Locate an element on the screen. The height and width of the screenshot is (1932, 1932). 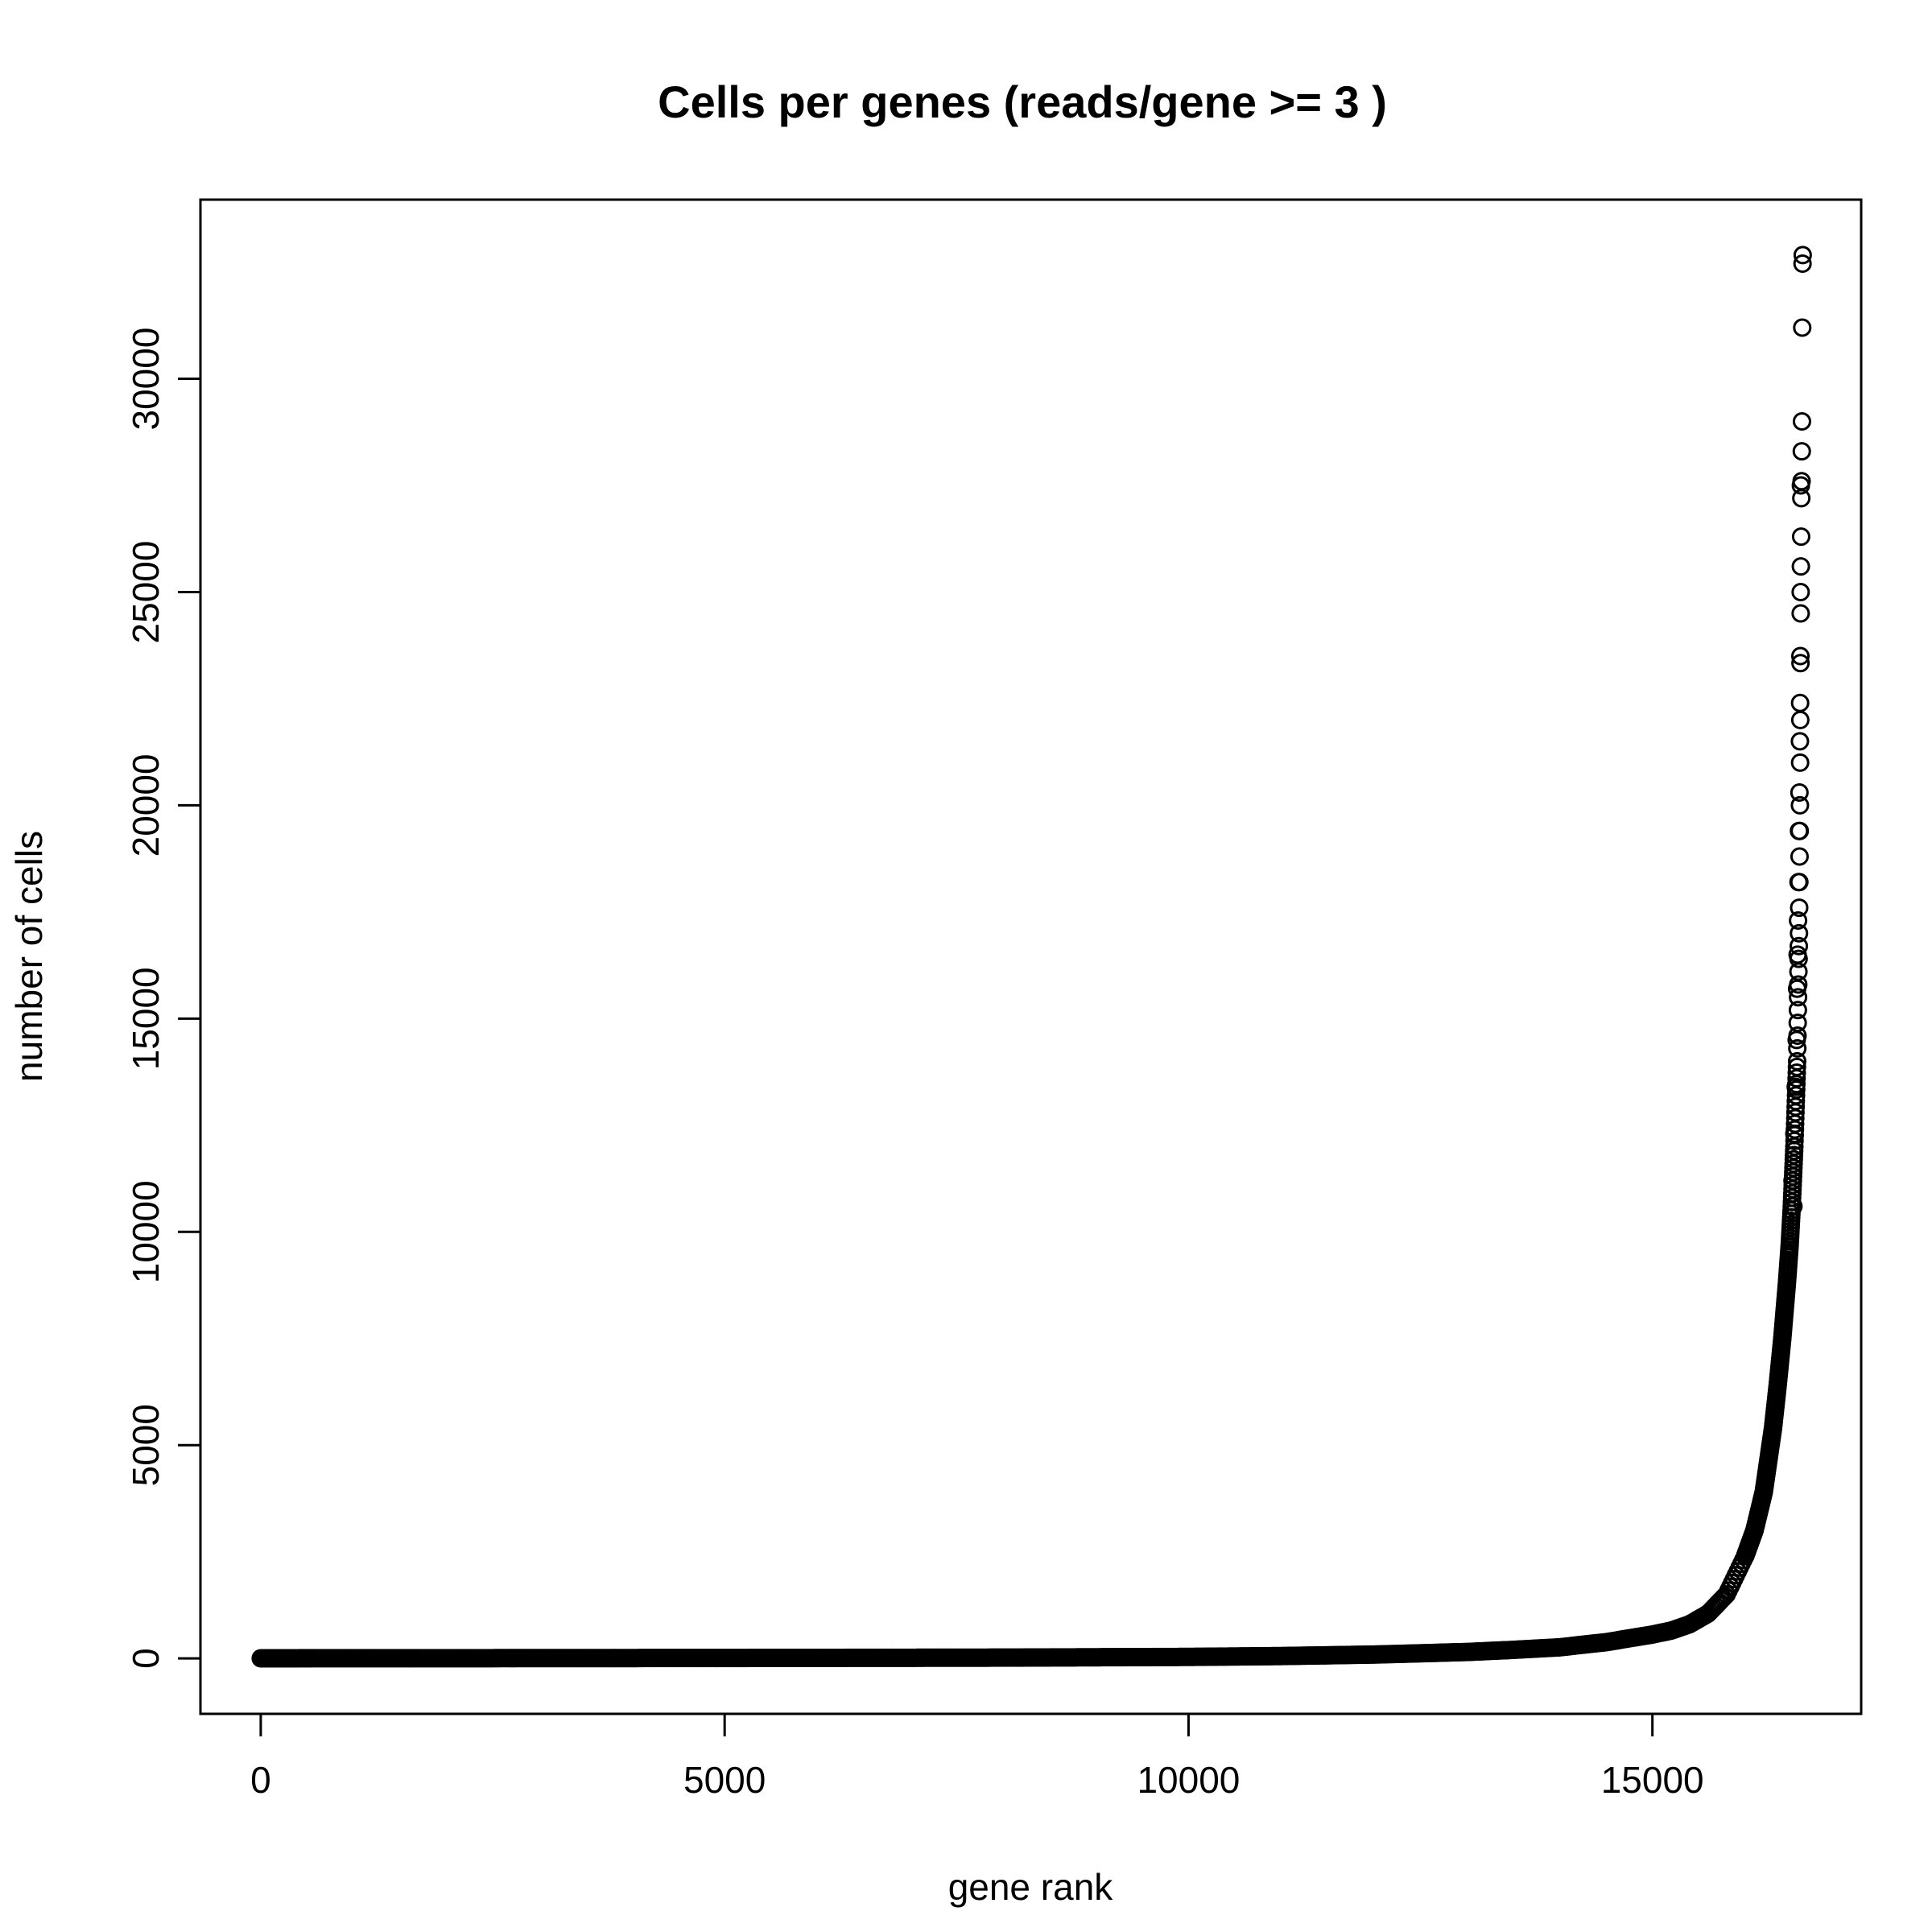
x-axis: 0 5000 10000 15000 is located at coordinates (977, 1756).